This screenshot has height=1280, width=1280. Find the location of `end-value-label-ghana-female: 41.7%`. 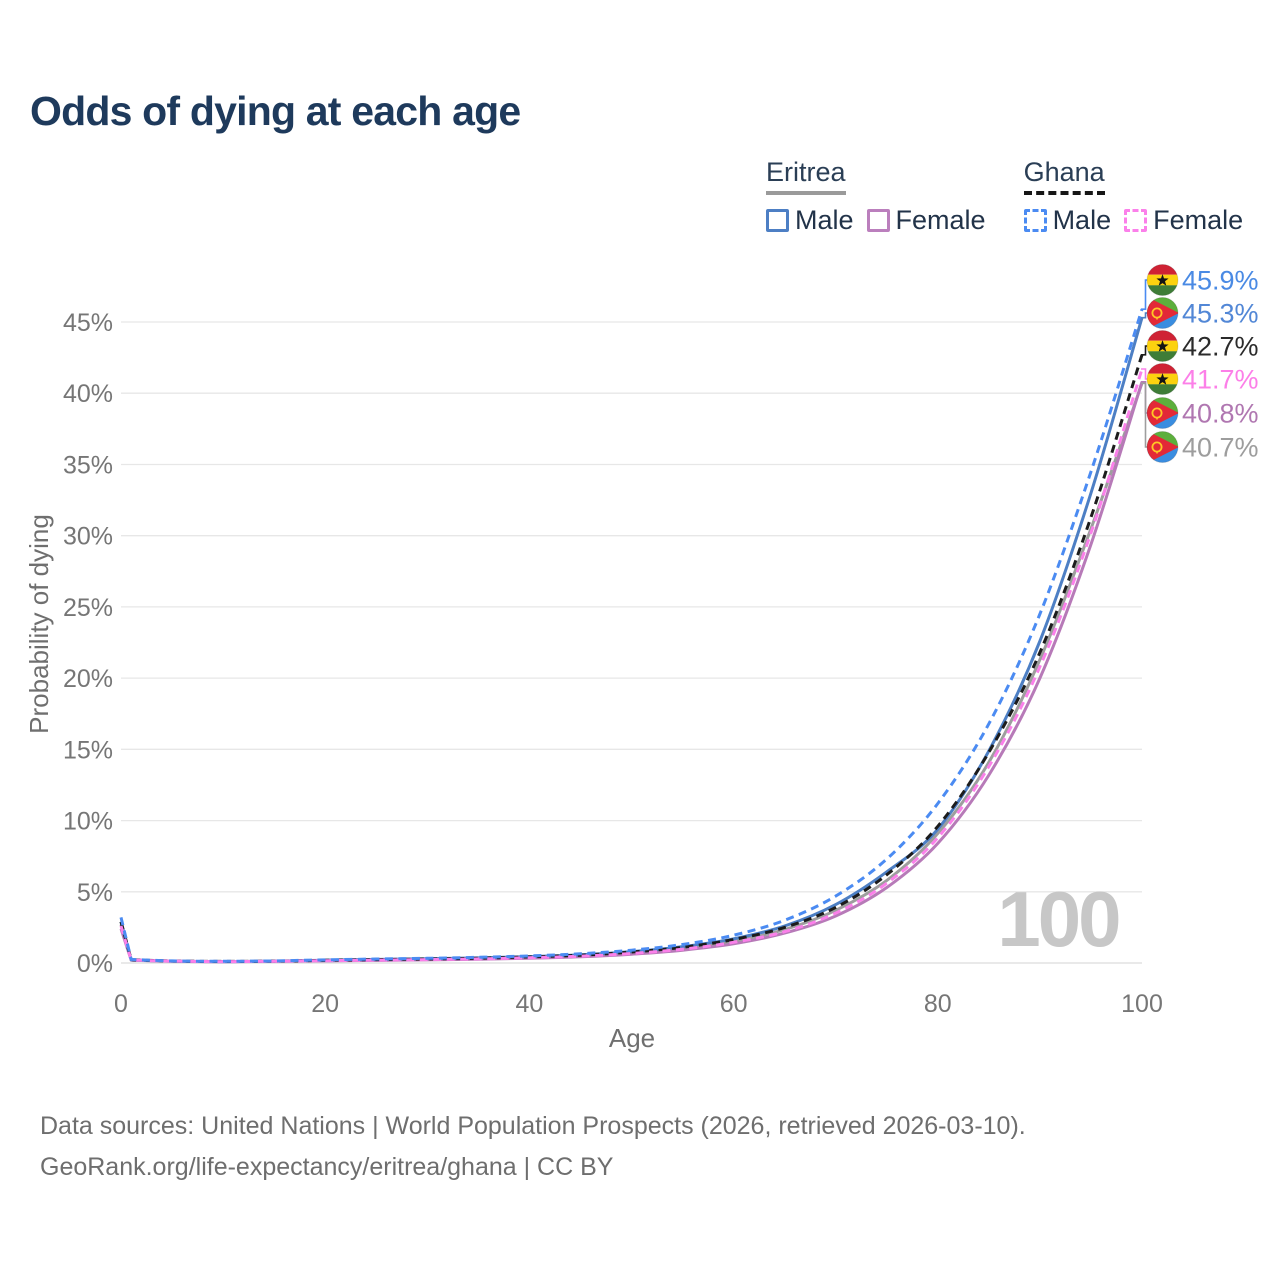

end-value-label-ghana-female: 41.7% is located at coordinates (1220, 380).